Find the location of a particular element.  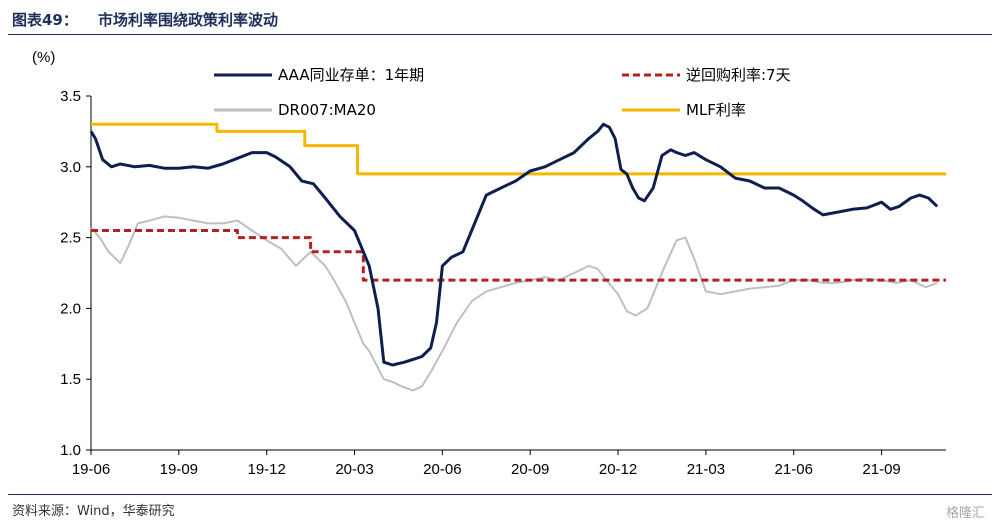

x-tick-label: 19-09 is located at coordinates (179, 469).